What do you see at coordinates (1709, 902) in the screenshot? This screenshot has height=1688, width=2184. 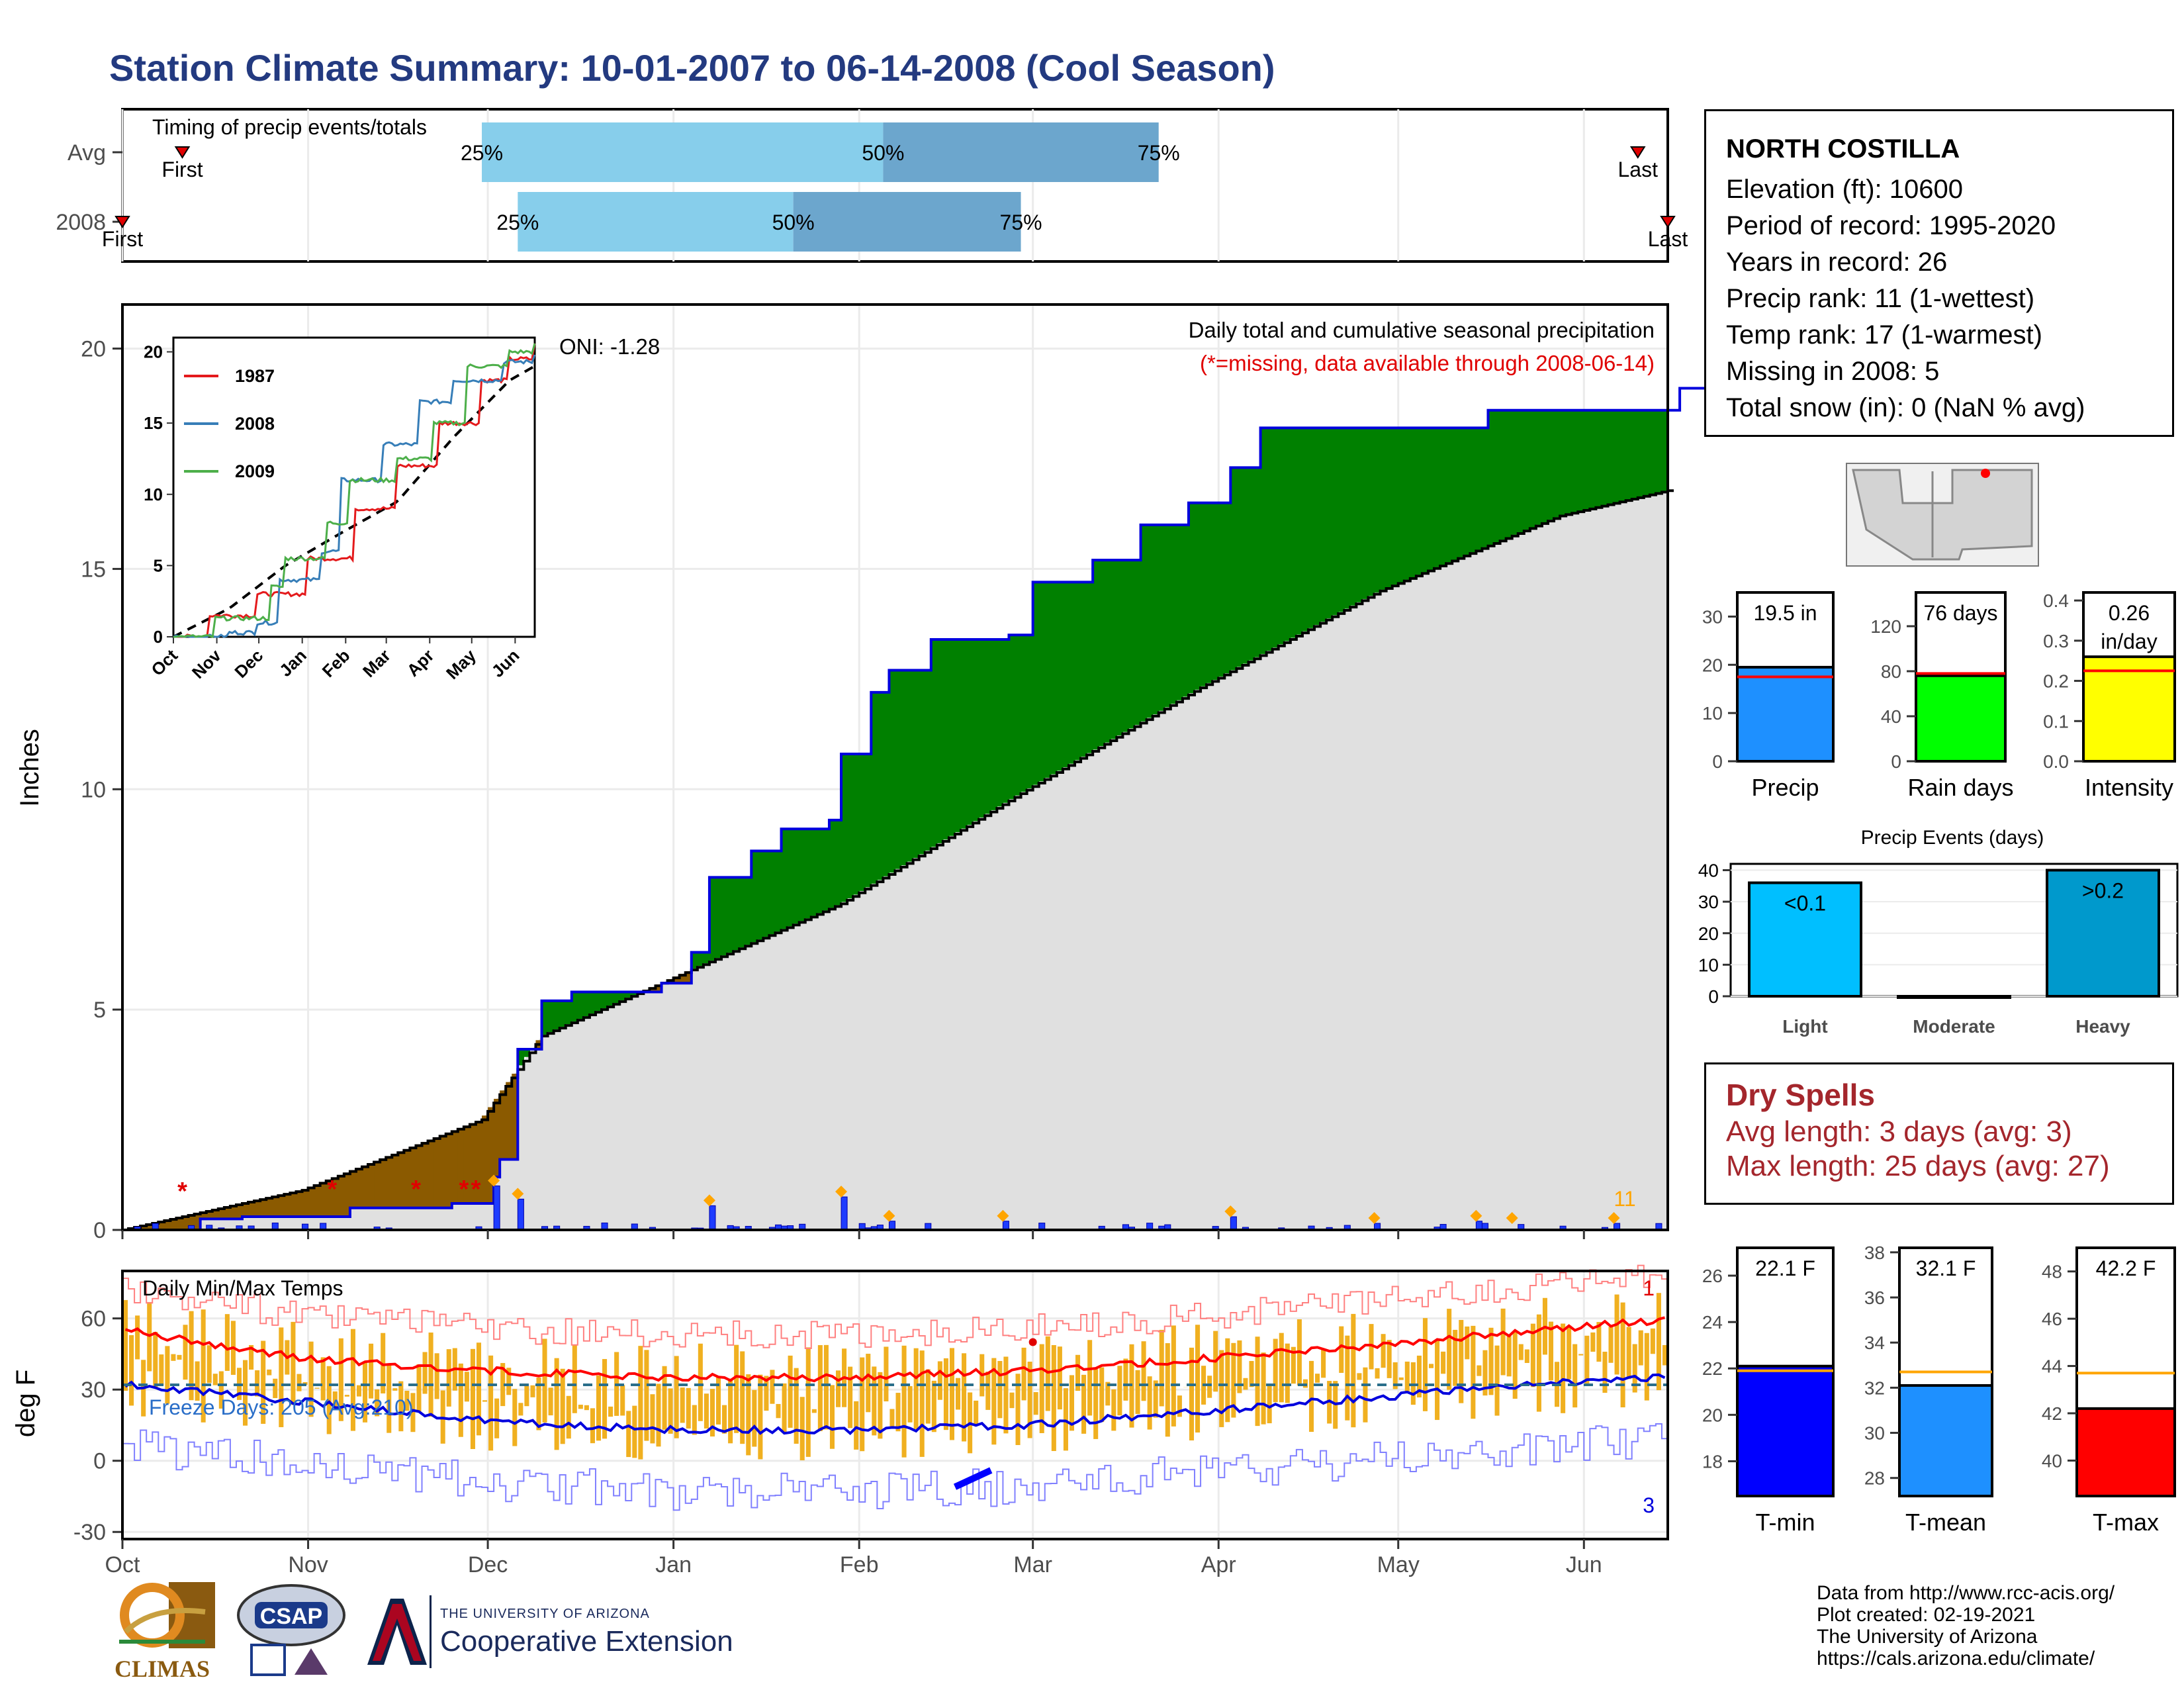 I see `events-ytick-label: 30` at bounding box center [1709, 902].